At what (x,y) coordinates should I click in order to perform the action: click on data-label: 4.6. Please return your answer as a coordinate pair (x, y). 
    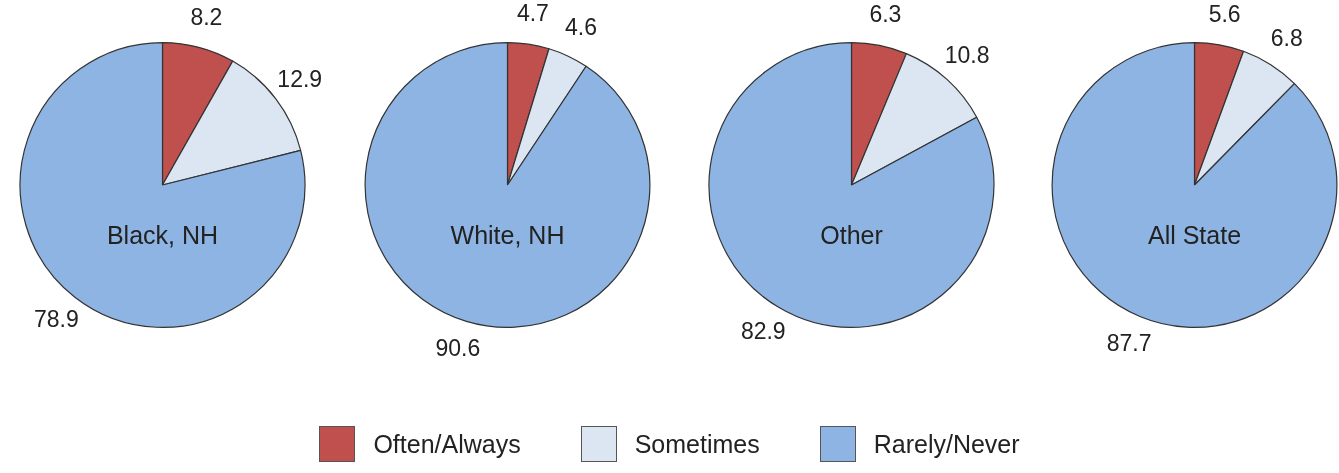
    Looking at the image, I should click on (580, 27).